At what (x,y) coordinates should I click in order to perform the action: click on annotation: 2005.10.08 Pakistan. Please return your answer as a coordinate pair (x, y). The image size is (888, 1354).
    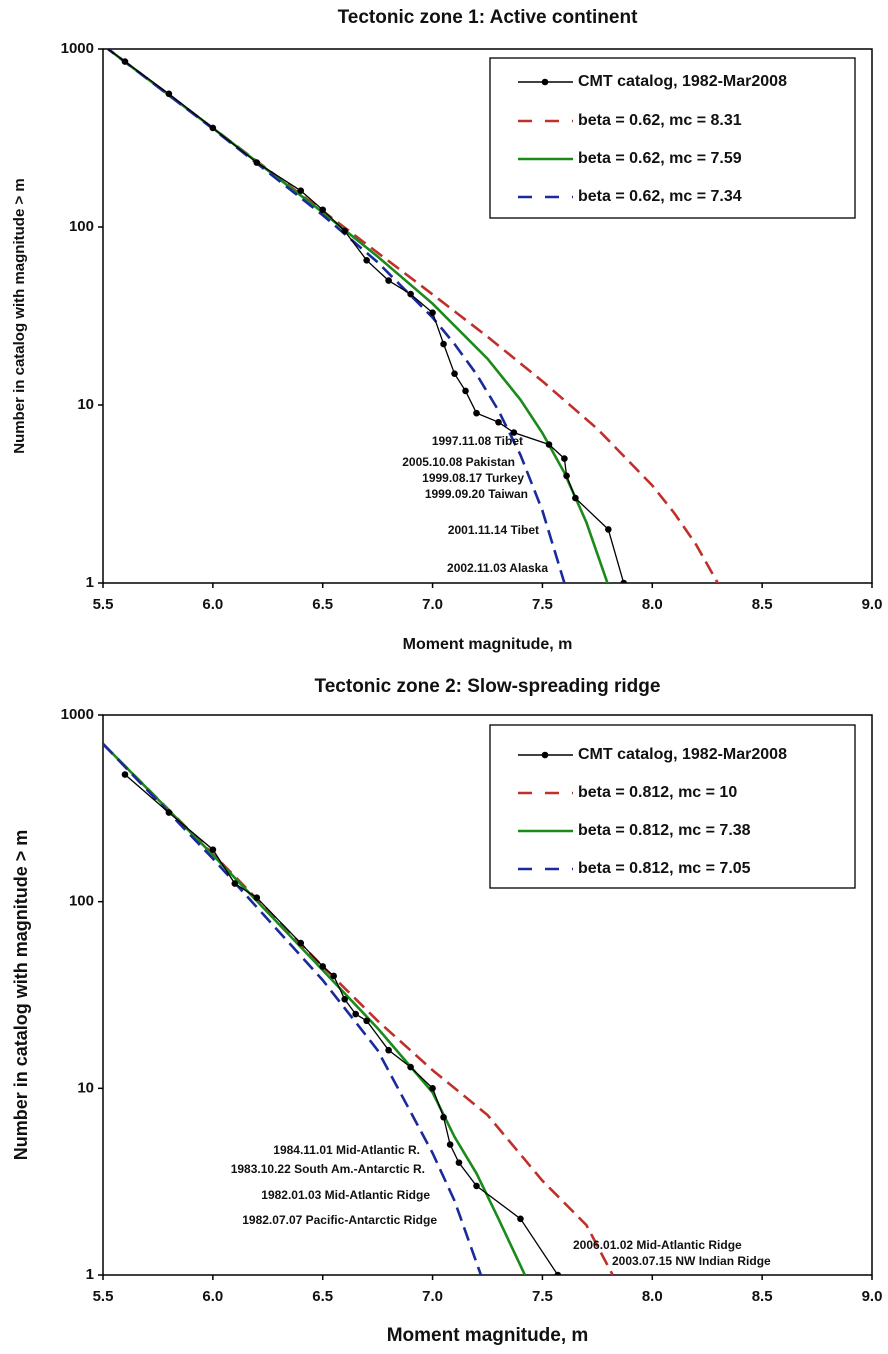
    Looking at the image, I should click on (458, 462).